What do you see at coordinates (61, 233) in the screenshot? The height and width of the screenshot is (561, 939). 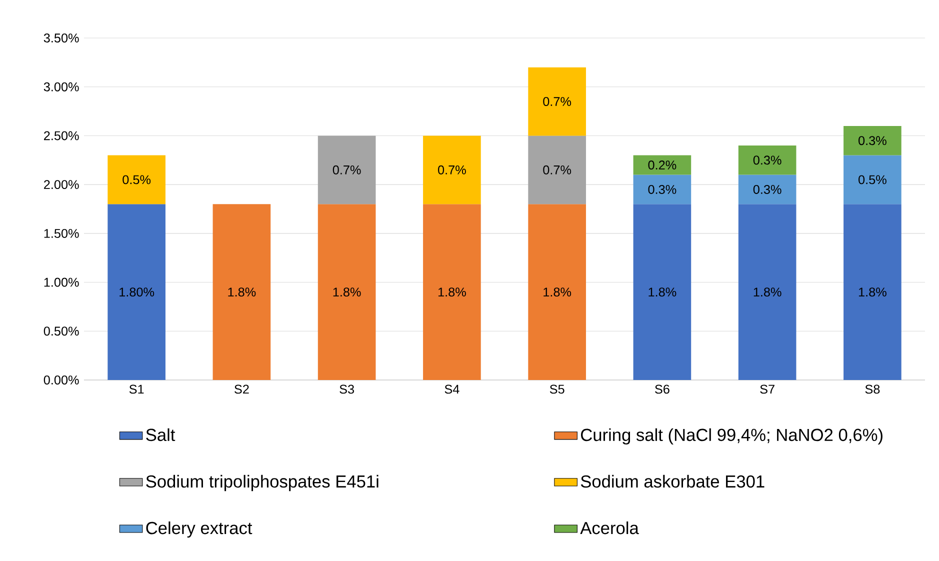 I see `y-tick-label: 1.50%` at bounding box center [61, 233].